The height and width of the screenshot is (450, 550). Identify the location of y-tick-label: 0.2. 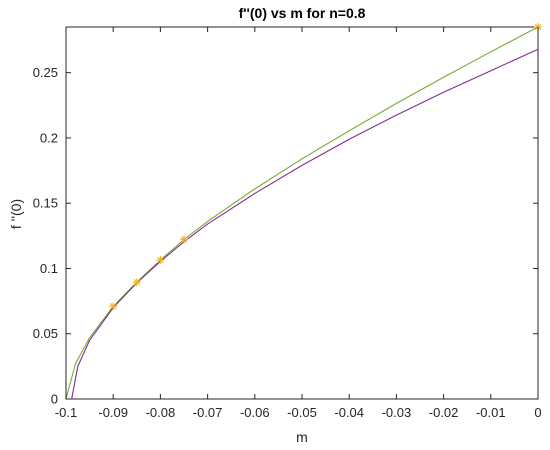
(49, 137).